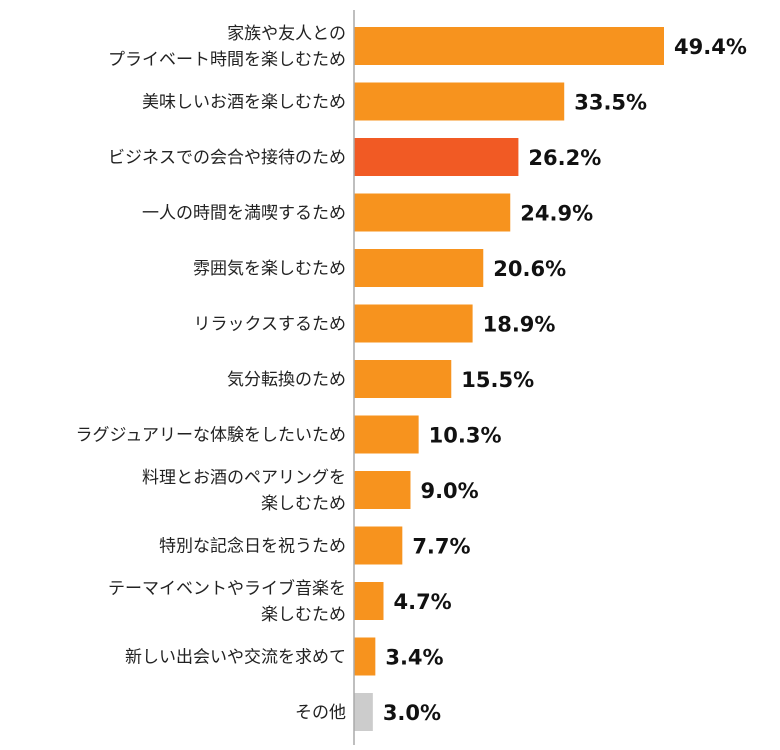 Image resolution: width=780 pixels, height=750 pixels. What do you see at coordinates (303, 504) in the screenshot?
I see `category-label-8-line-1: 楽しむため` at bounding box center [303, 504].